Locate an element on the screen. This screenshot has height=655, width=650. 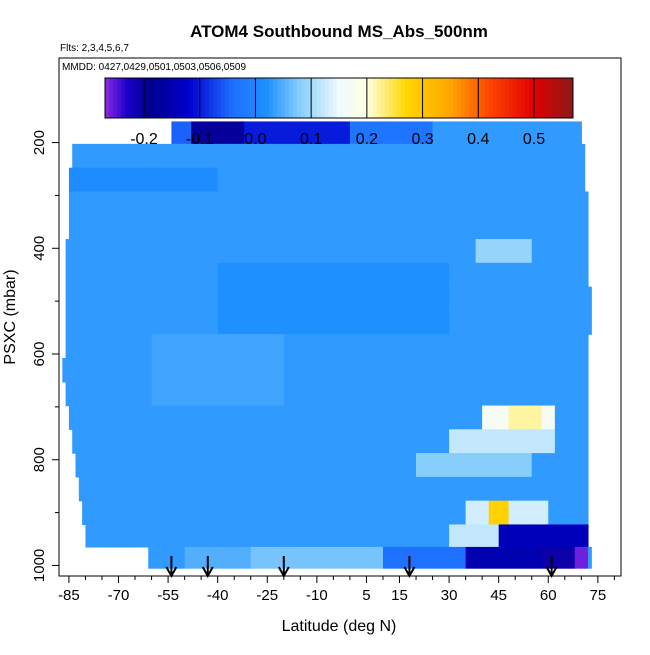
arrow-head is located at coordinates (409, 572).